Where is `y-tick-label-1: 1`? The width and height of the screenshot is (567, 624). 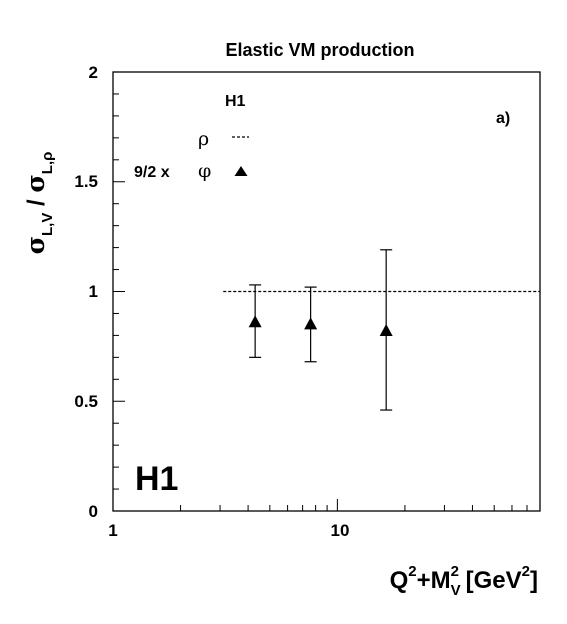
y-tick-label-1: 1 is located at coordinates (93, 291).